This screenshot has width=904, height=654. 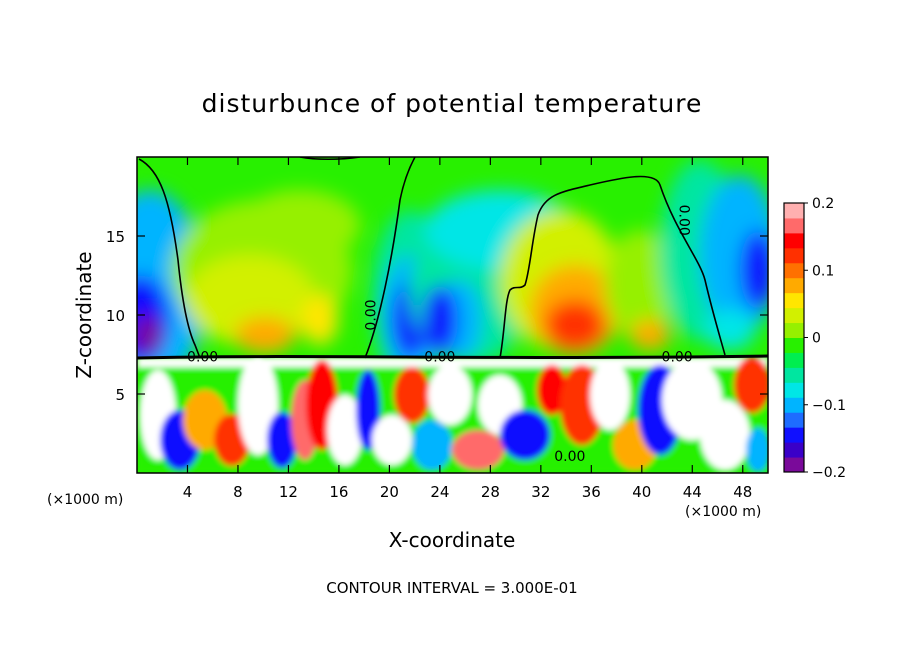 What do you see at coordinates (439, 492) in the screenshot?
I see `x-tick-label: 24` at bounding box center [439, 492].